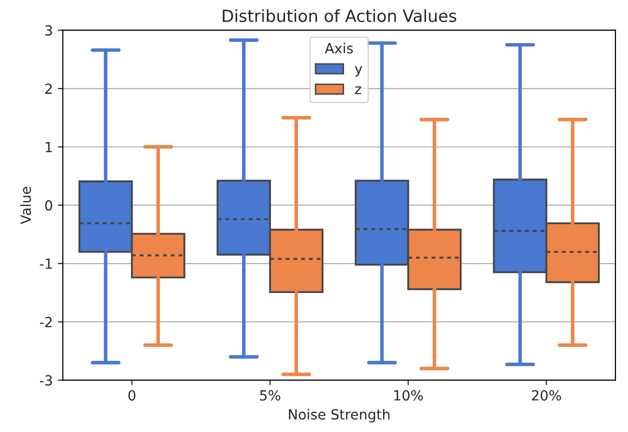 The image size is (628, 432). I want to click on y-tick-label: 2, so click(48, 89).